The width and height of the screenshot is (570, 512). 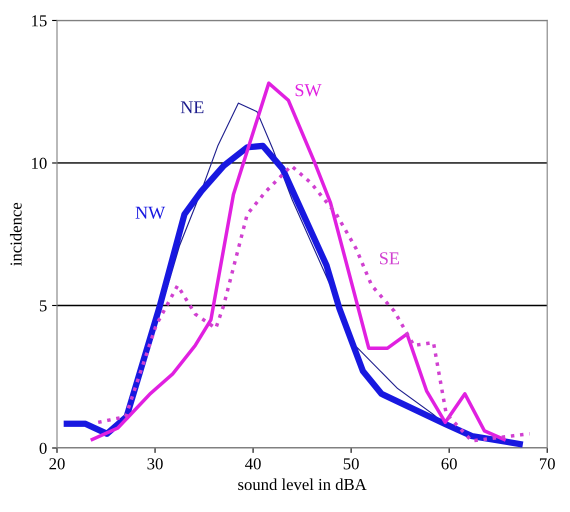 I want to click on x-tick-label: 50, so click(x=351, y=464).